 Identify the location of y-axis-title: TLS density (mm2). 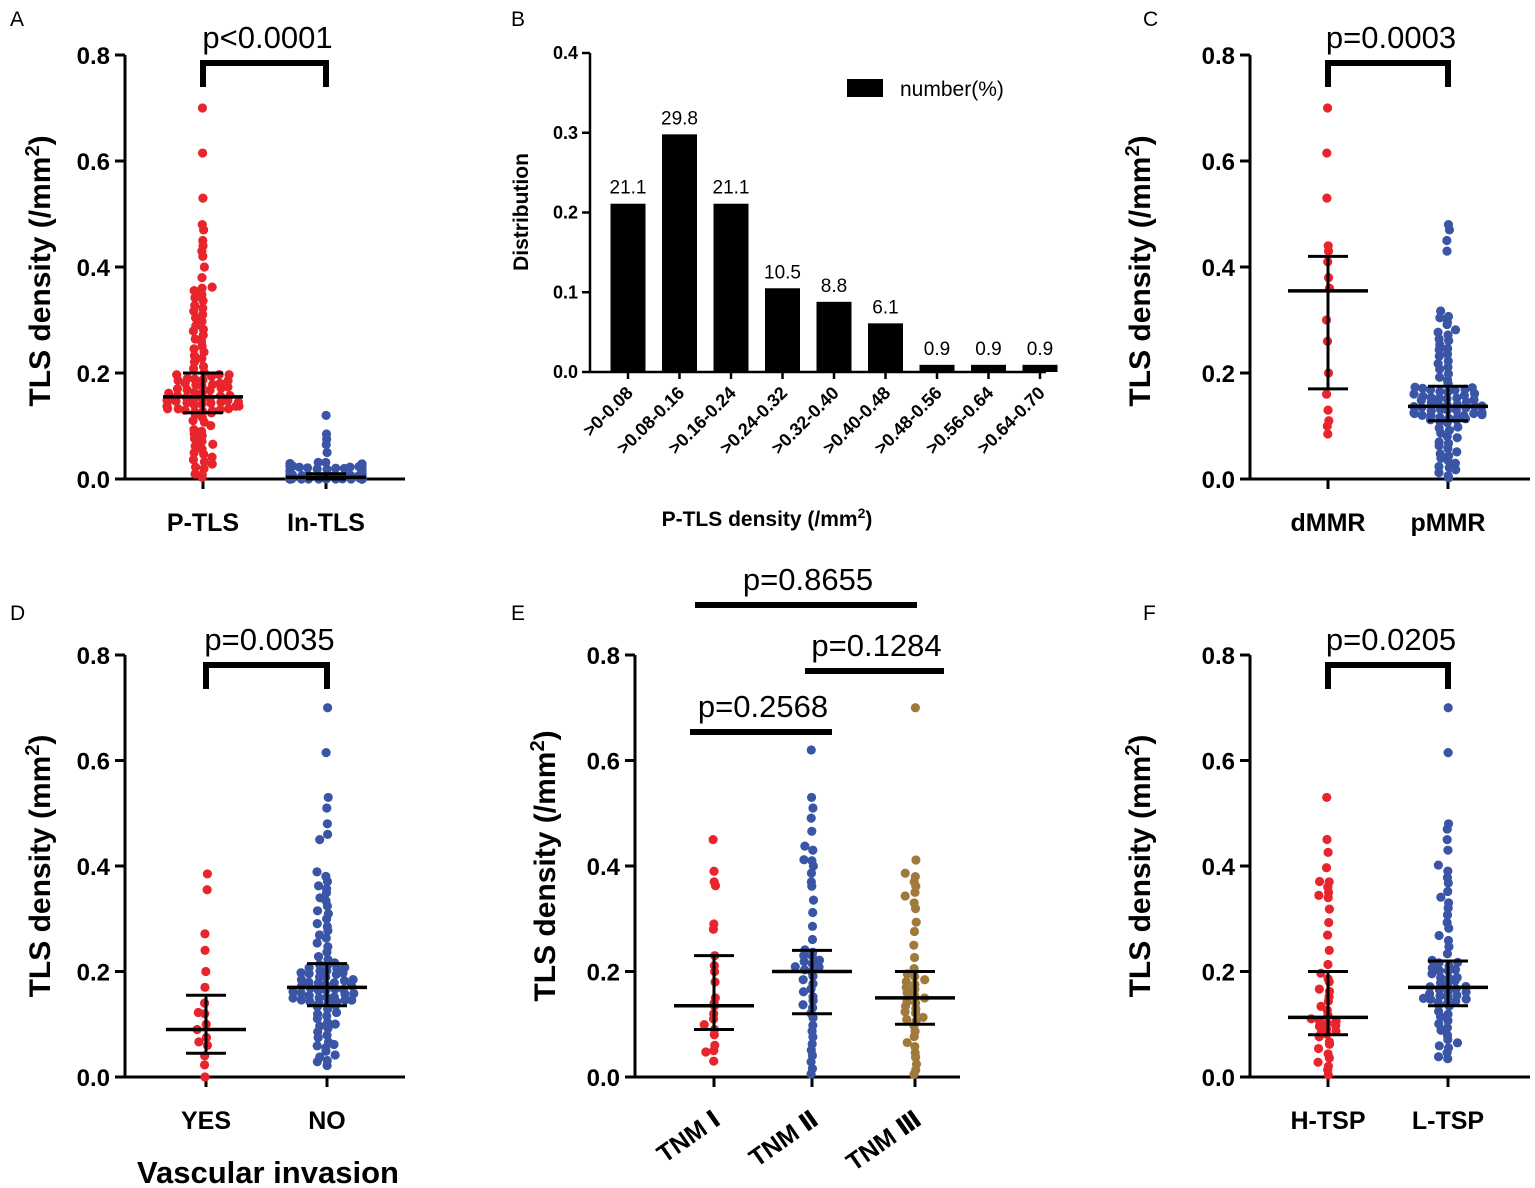
(39, 866).